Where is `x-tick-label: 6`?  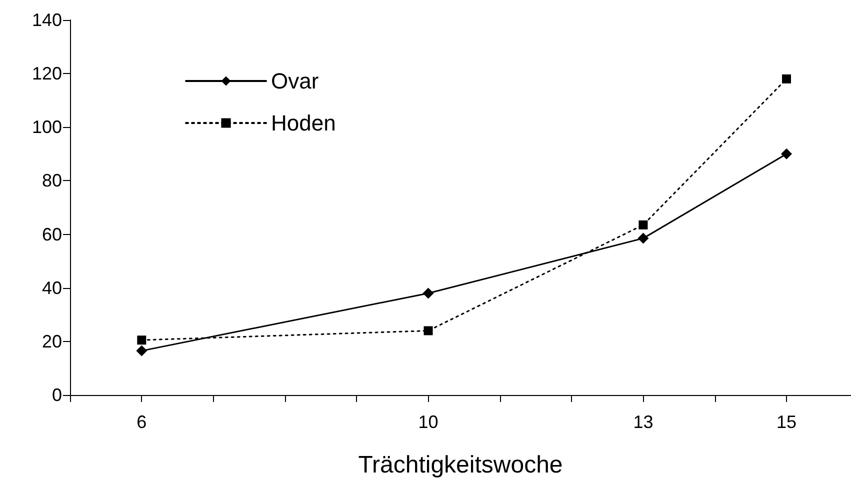 x-tick-label: 6 is located at coordinates (141, 422).